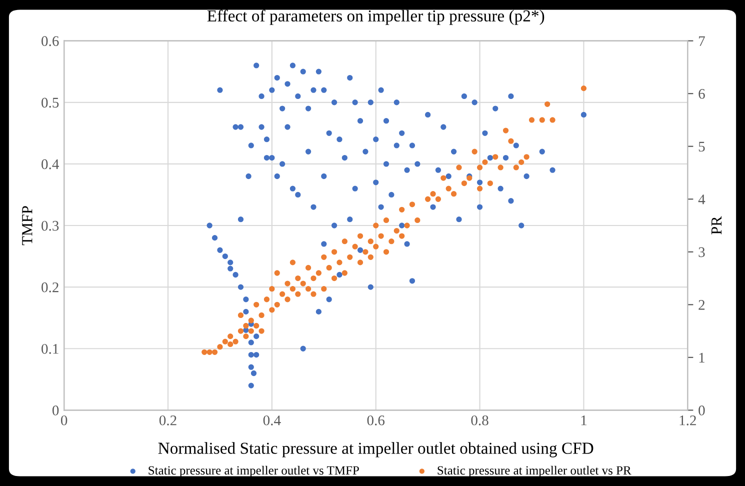  I want to click on y2-tick-label: 4, so click(702, 199).